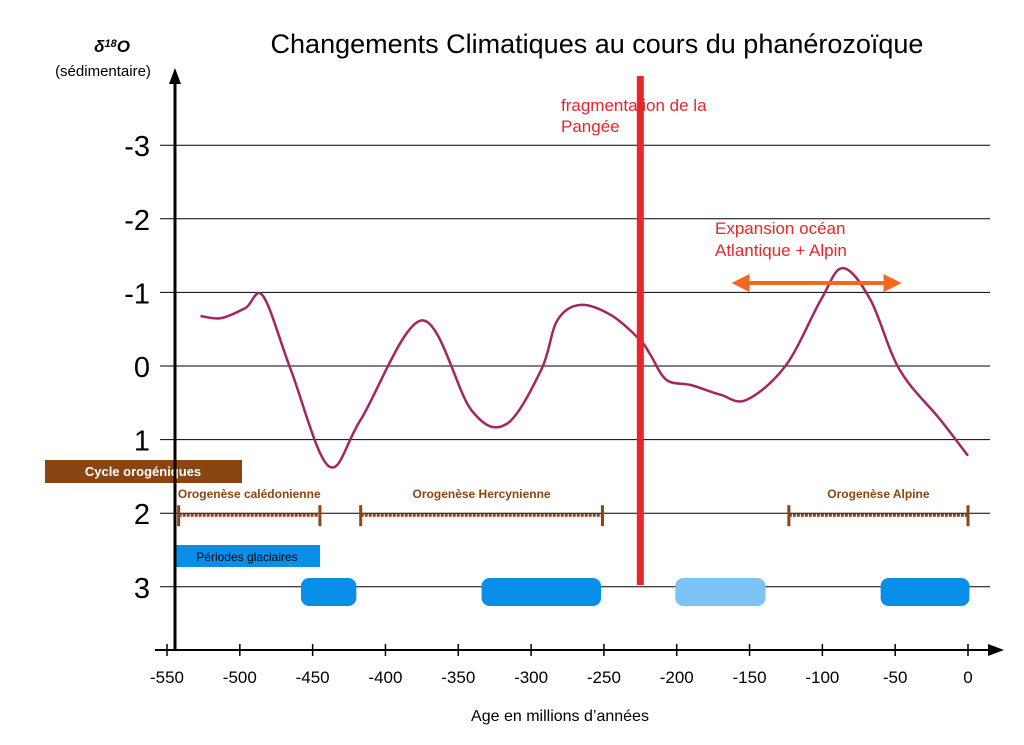 This screenshot has height=745, width=1024. Describe the element at coordinates (142, 442) in the screenshot. I see `y-tick-label: 1` at that location.